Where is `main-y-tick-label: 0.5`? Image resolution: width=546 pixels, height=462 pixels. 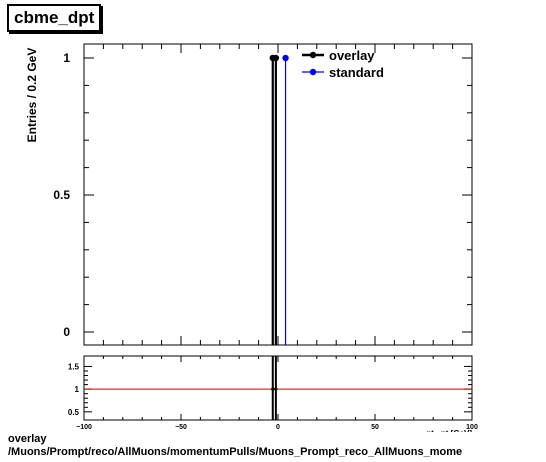
main-y-tick-label: 0.5 is located at coordinates (61, 195).